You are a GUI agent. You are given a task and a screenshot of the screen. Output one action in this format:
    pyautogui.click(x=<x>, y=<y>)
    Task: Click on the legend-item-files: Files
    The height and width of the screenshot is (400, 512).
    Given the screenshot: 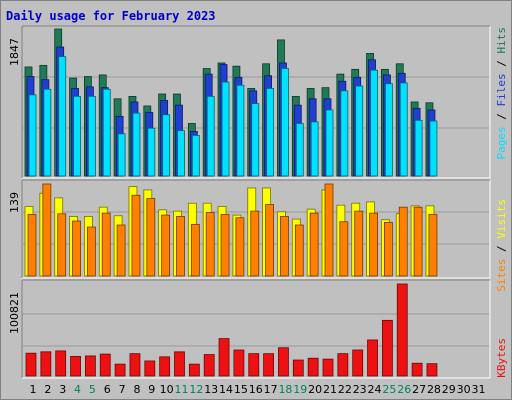 What is the action you would take?
    pyautogui.click(x=501, y=89)
    